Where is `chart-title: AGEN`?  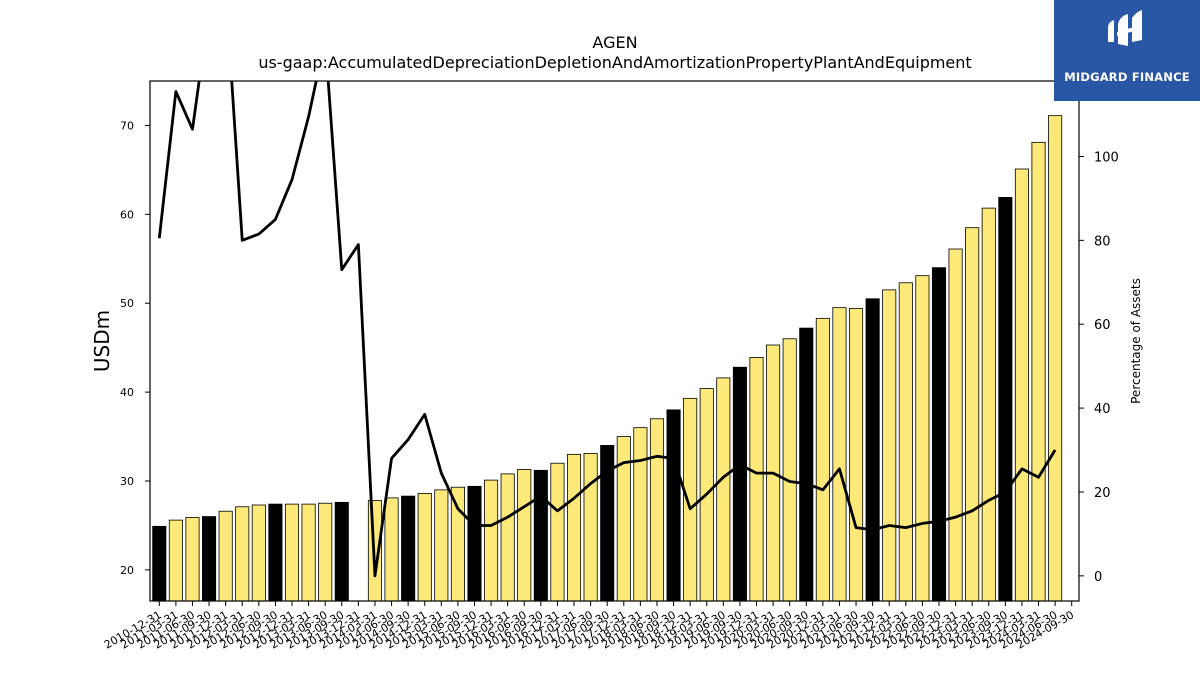
chart-title: AGEN is located at coordinates (614, 42).